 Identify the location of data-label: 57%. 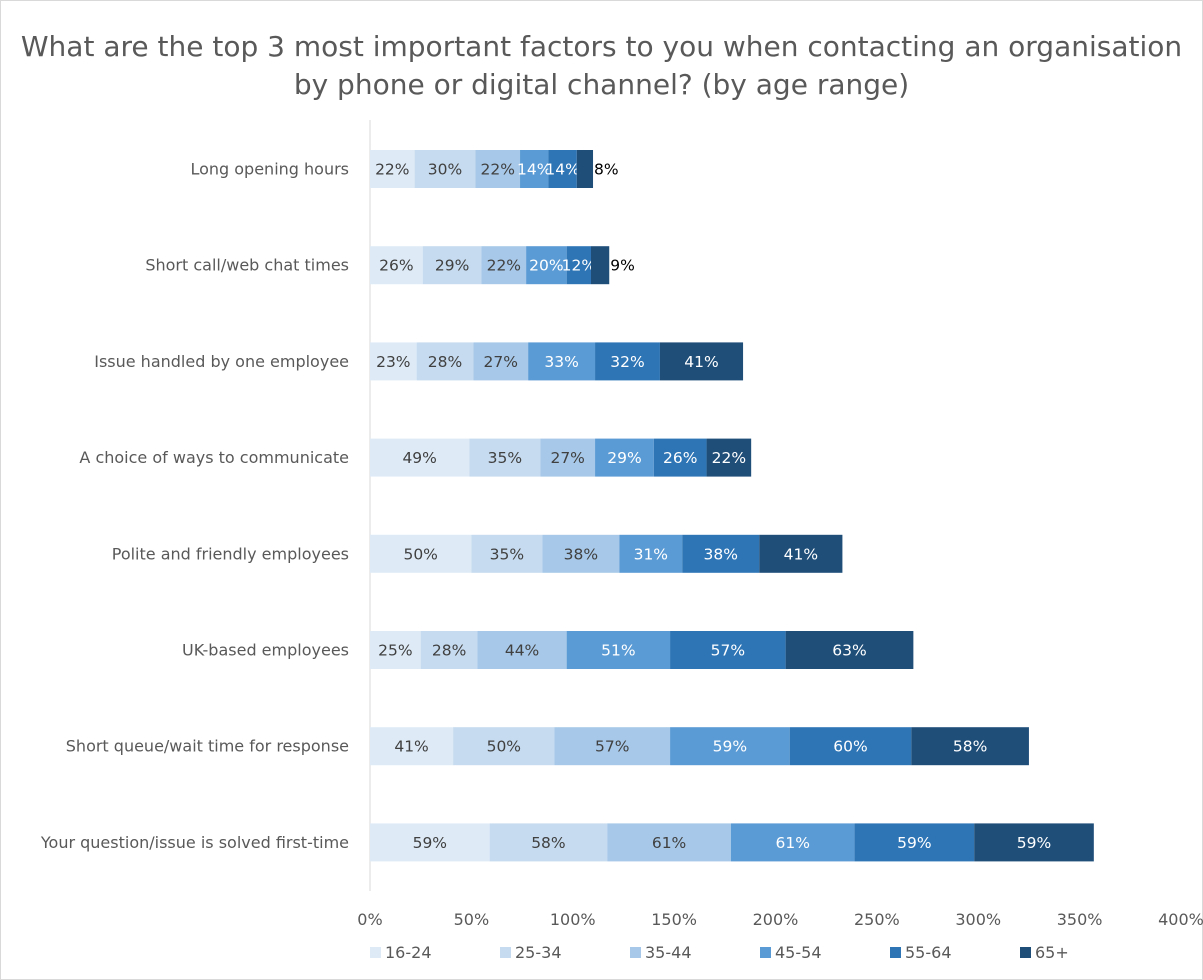
(612, 747).